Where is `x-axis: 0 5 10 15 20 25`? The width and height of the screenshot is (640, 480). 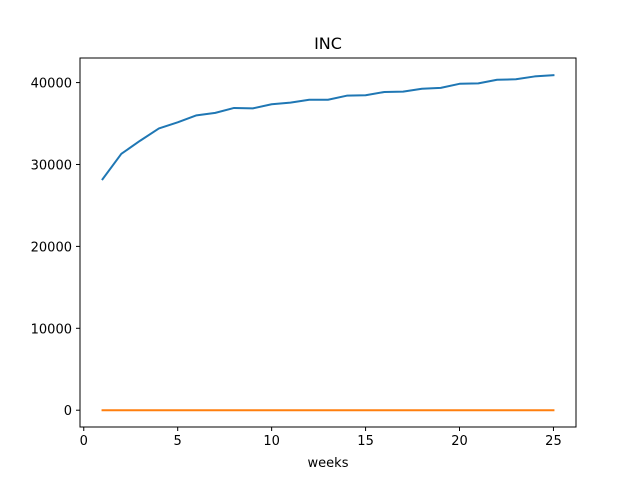 x-axis: 0 5 10 15 20 25 is located at coordinates (321, 438).